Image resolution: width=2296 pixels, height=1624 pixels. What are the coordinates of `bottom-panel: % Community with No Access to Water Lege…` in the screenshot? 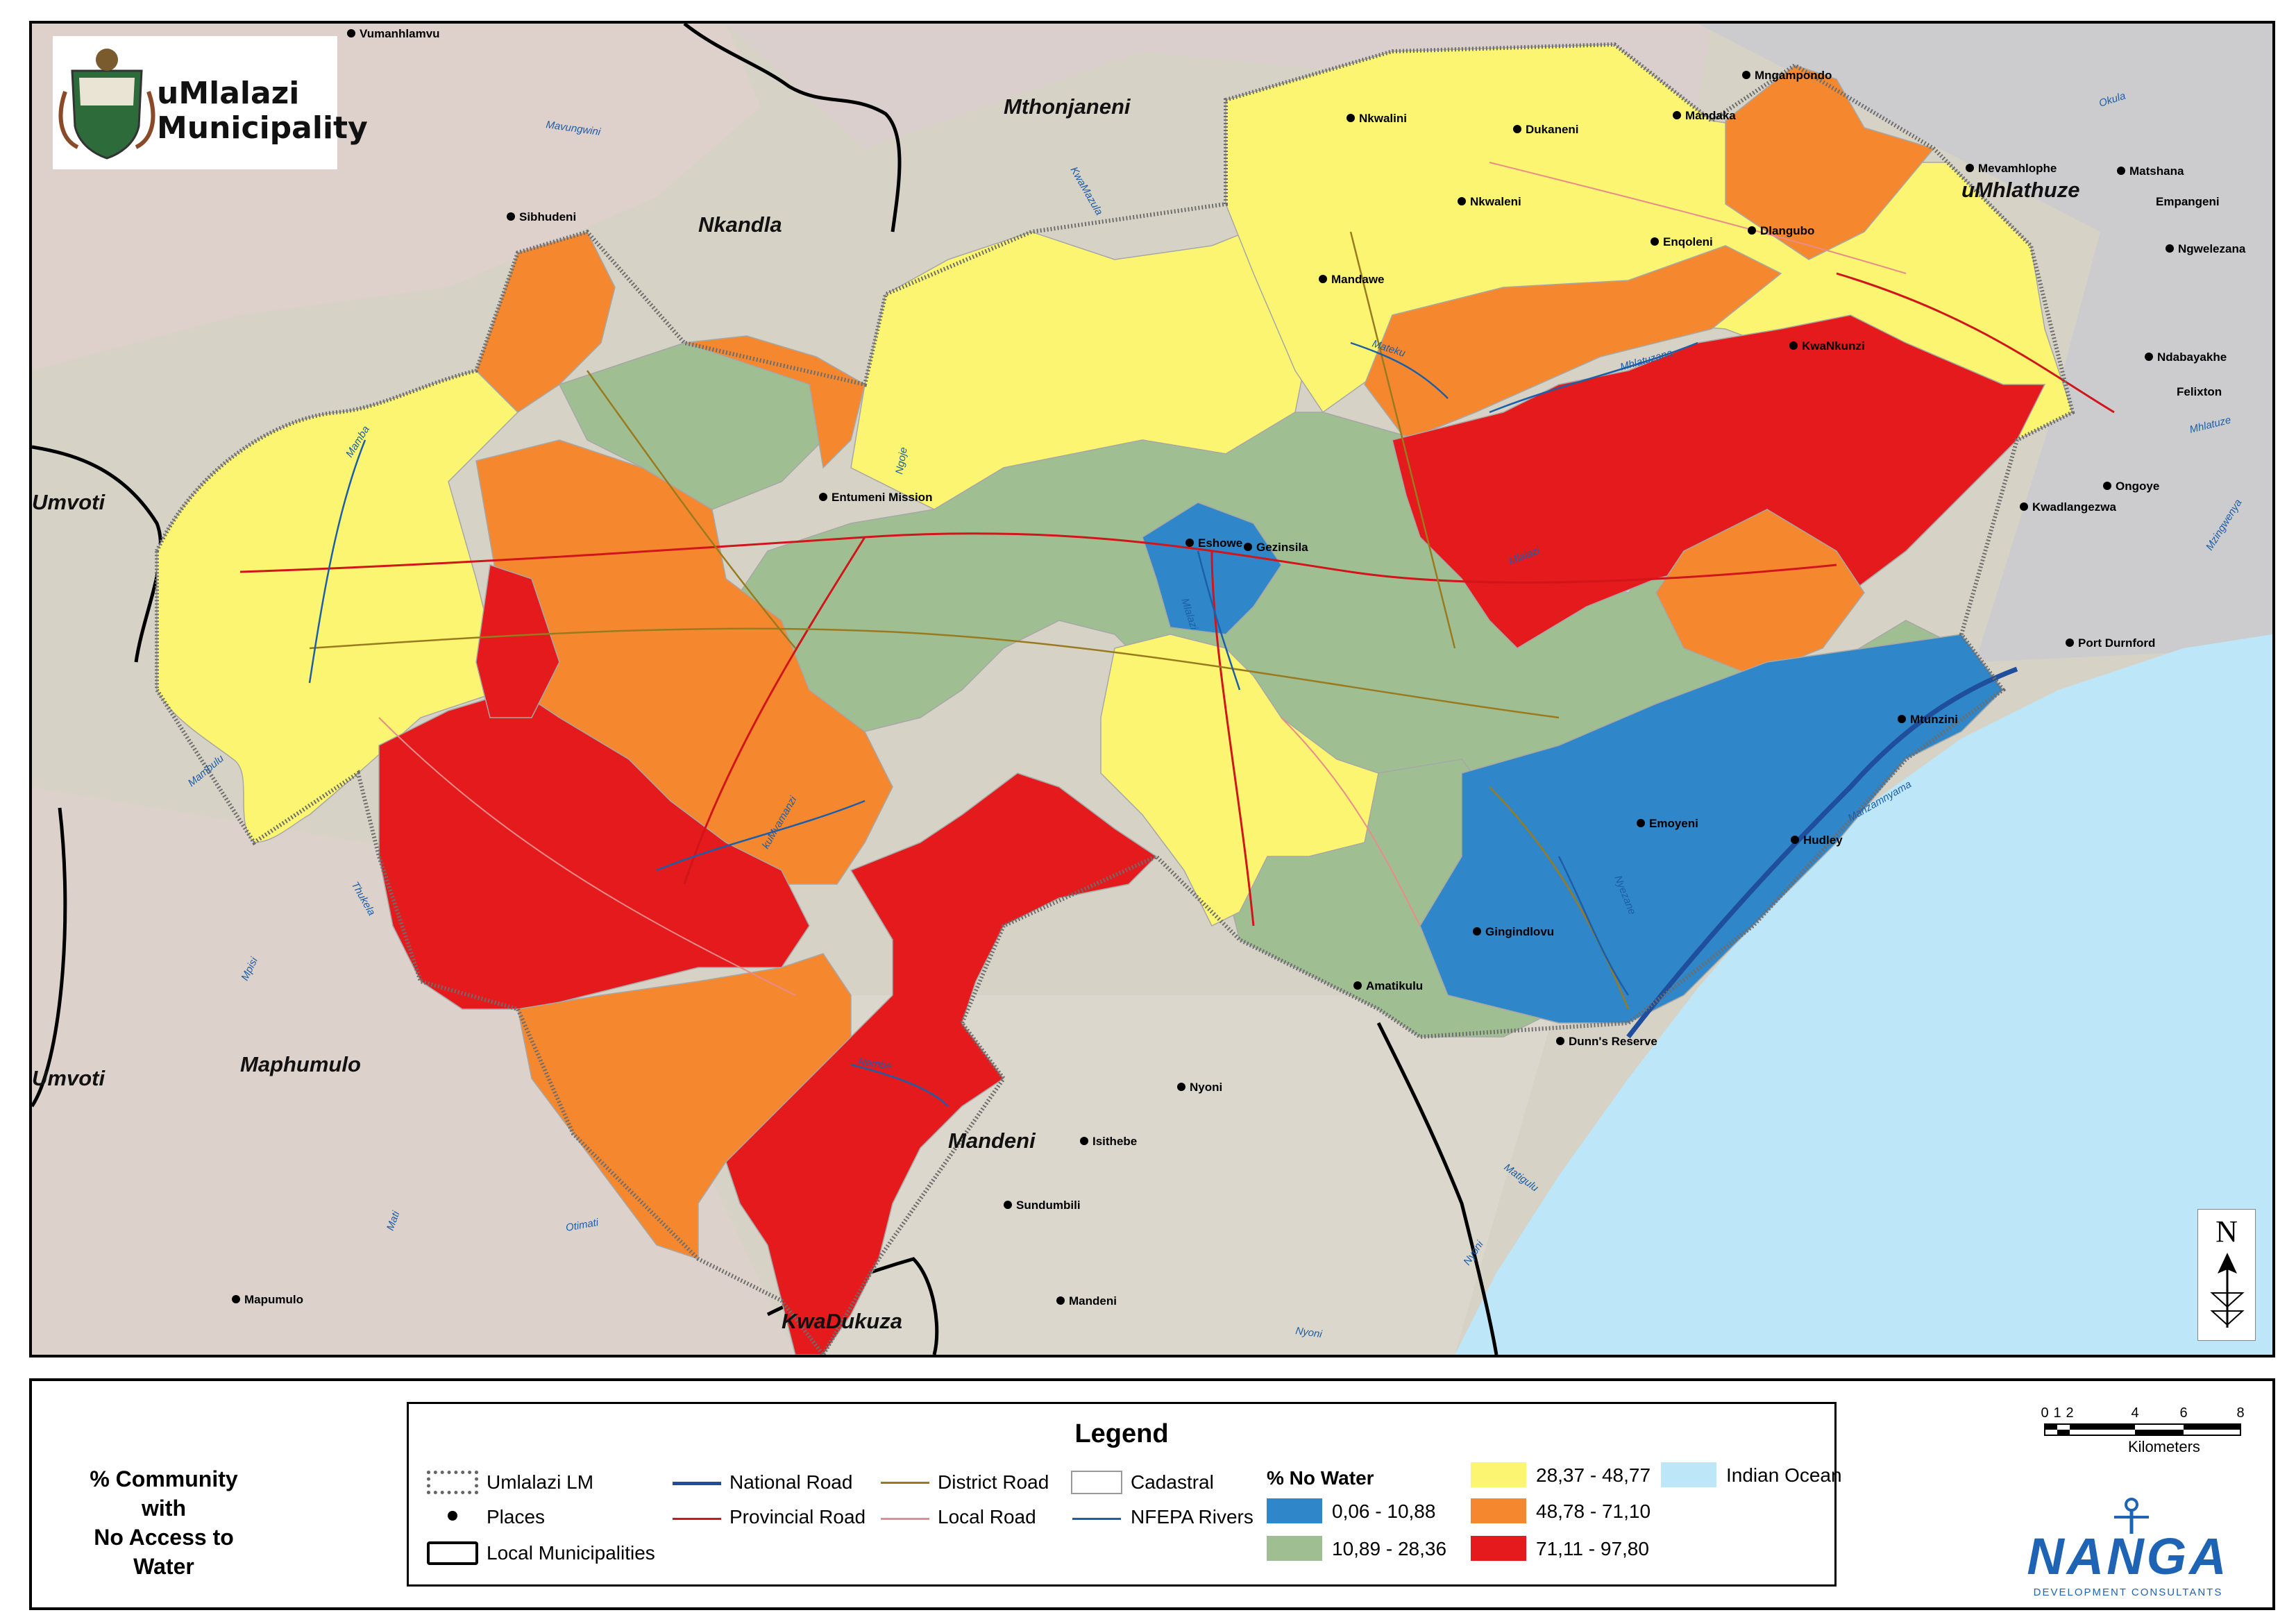 It's located at (1152, 1494).